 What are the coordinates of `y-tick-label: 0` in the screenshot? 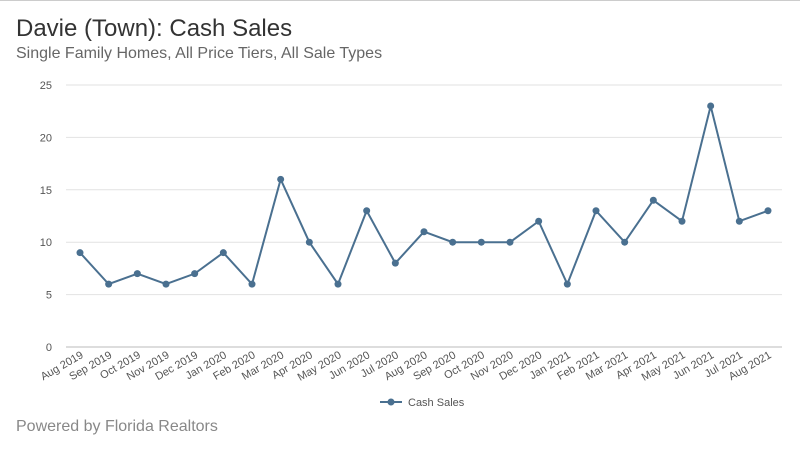 It's located at (49, 348).